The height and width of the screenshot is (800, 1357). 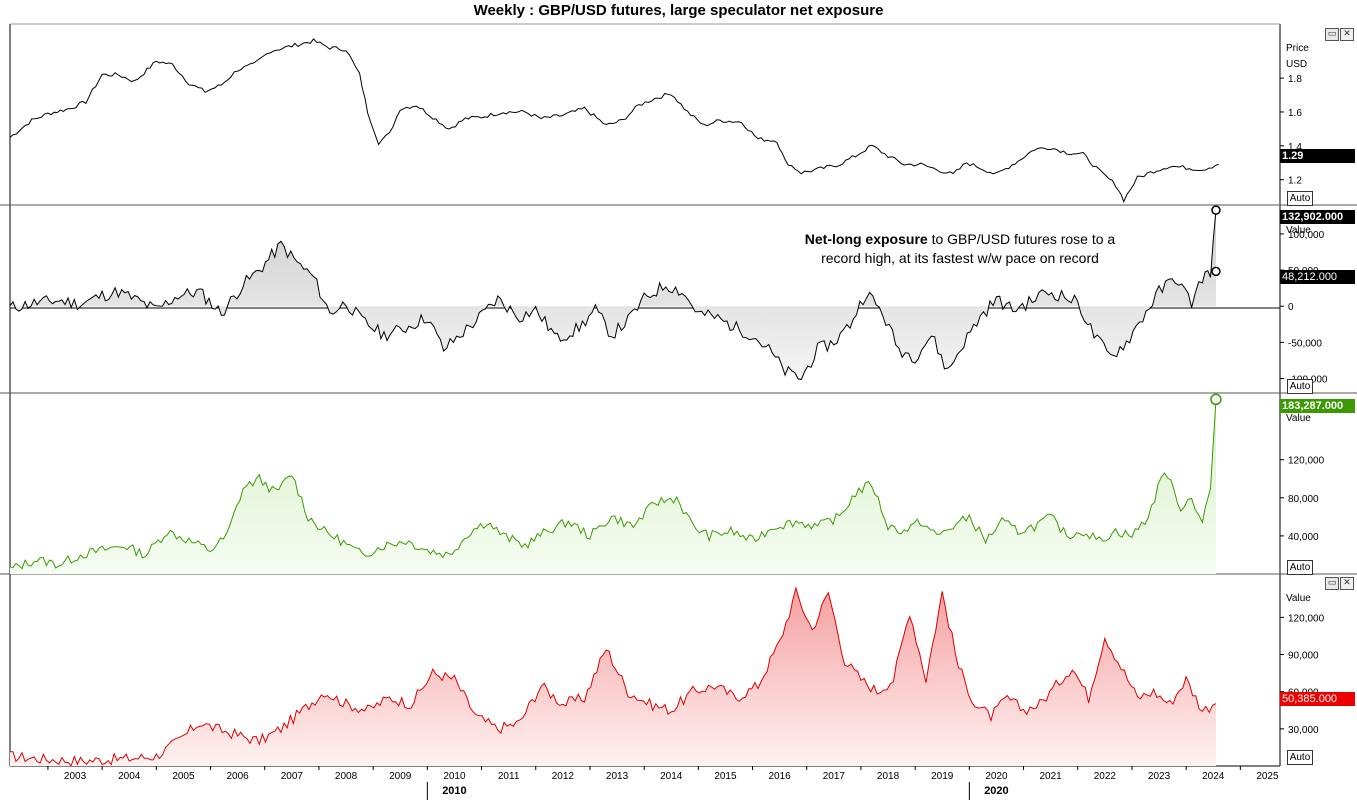 What do you see at coordinates (1216, 271) in the screenshot?
I see `net-prev-marker` at bounding box center [1216, 271].